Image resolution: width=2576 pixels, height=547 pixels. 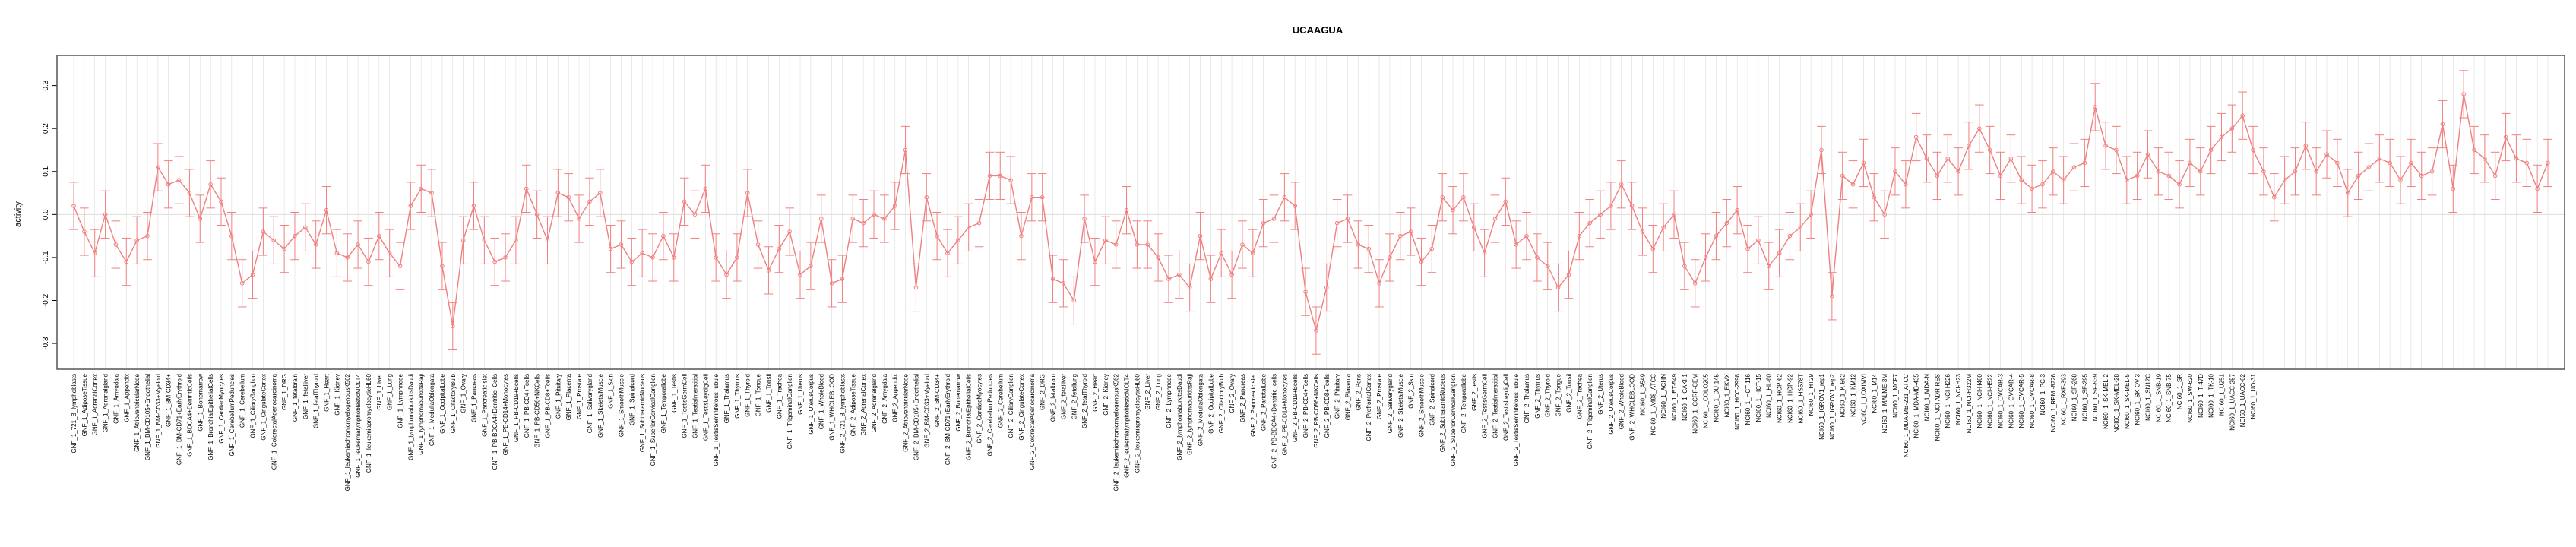 What do you see at coordinates (495, 422) in the screenshot?
I see `x-tick-label: GNF_1_PB-BDCA4+Dentritic_Cells` at bounding box center [495, 422].